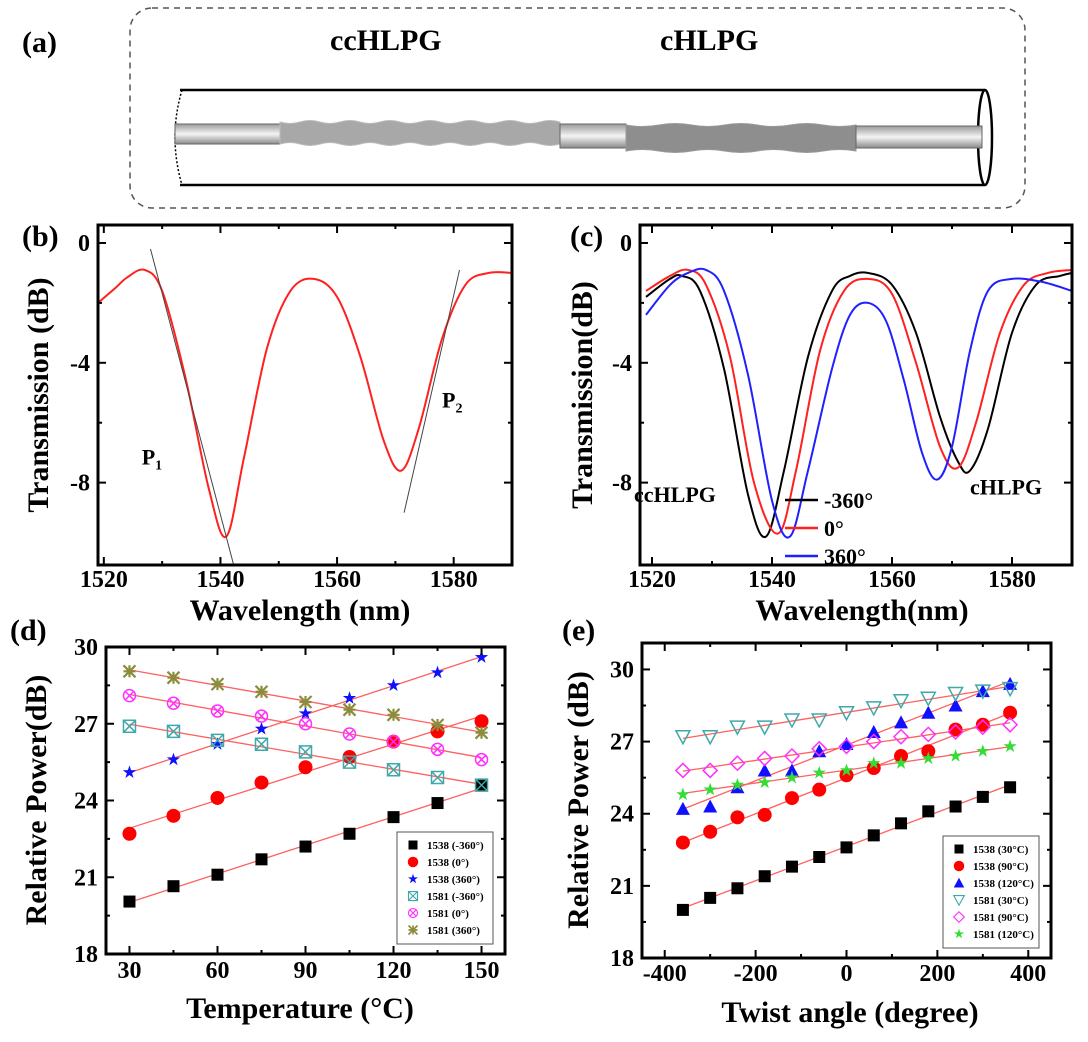 This screenshot has height=1042, width=1088. Describe the element at coordinates (28, 630) in the screenshot. I see `panel-label-d: (d)` at that location.